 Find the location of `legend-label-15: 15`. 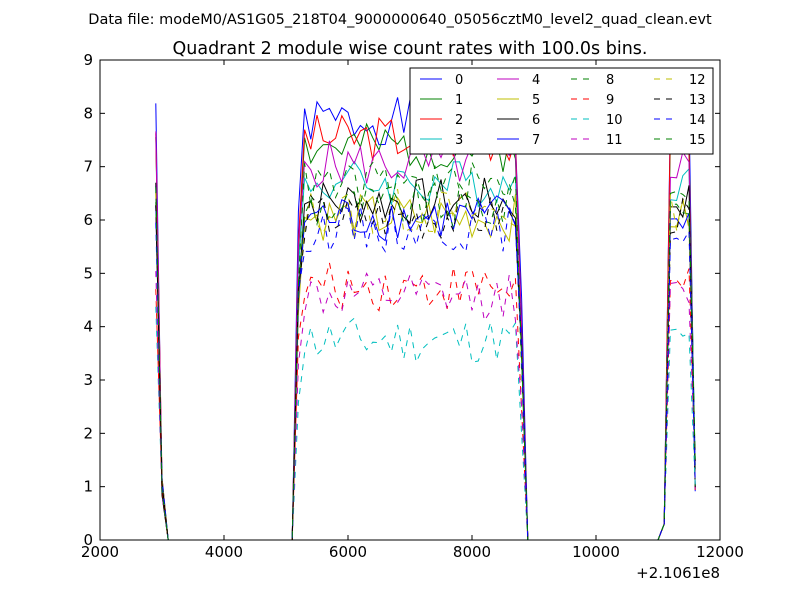

legend-label-15: 15 is located at coordinates (697, 140).